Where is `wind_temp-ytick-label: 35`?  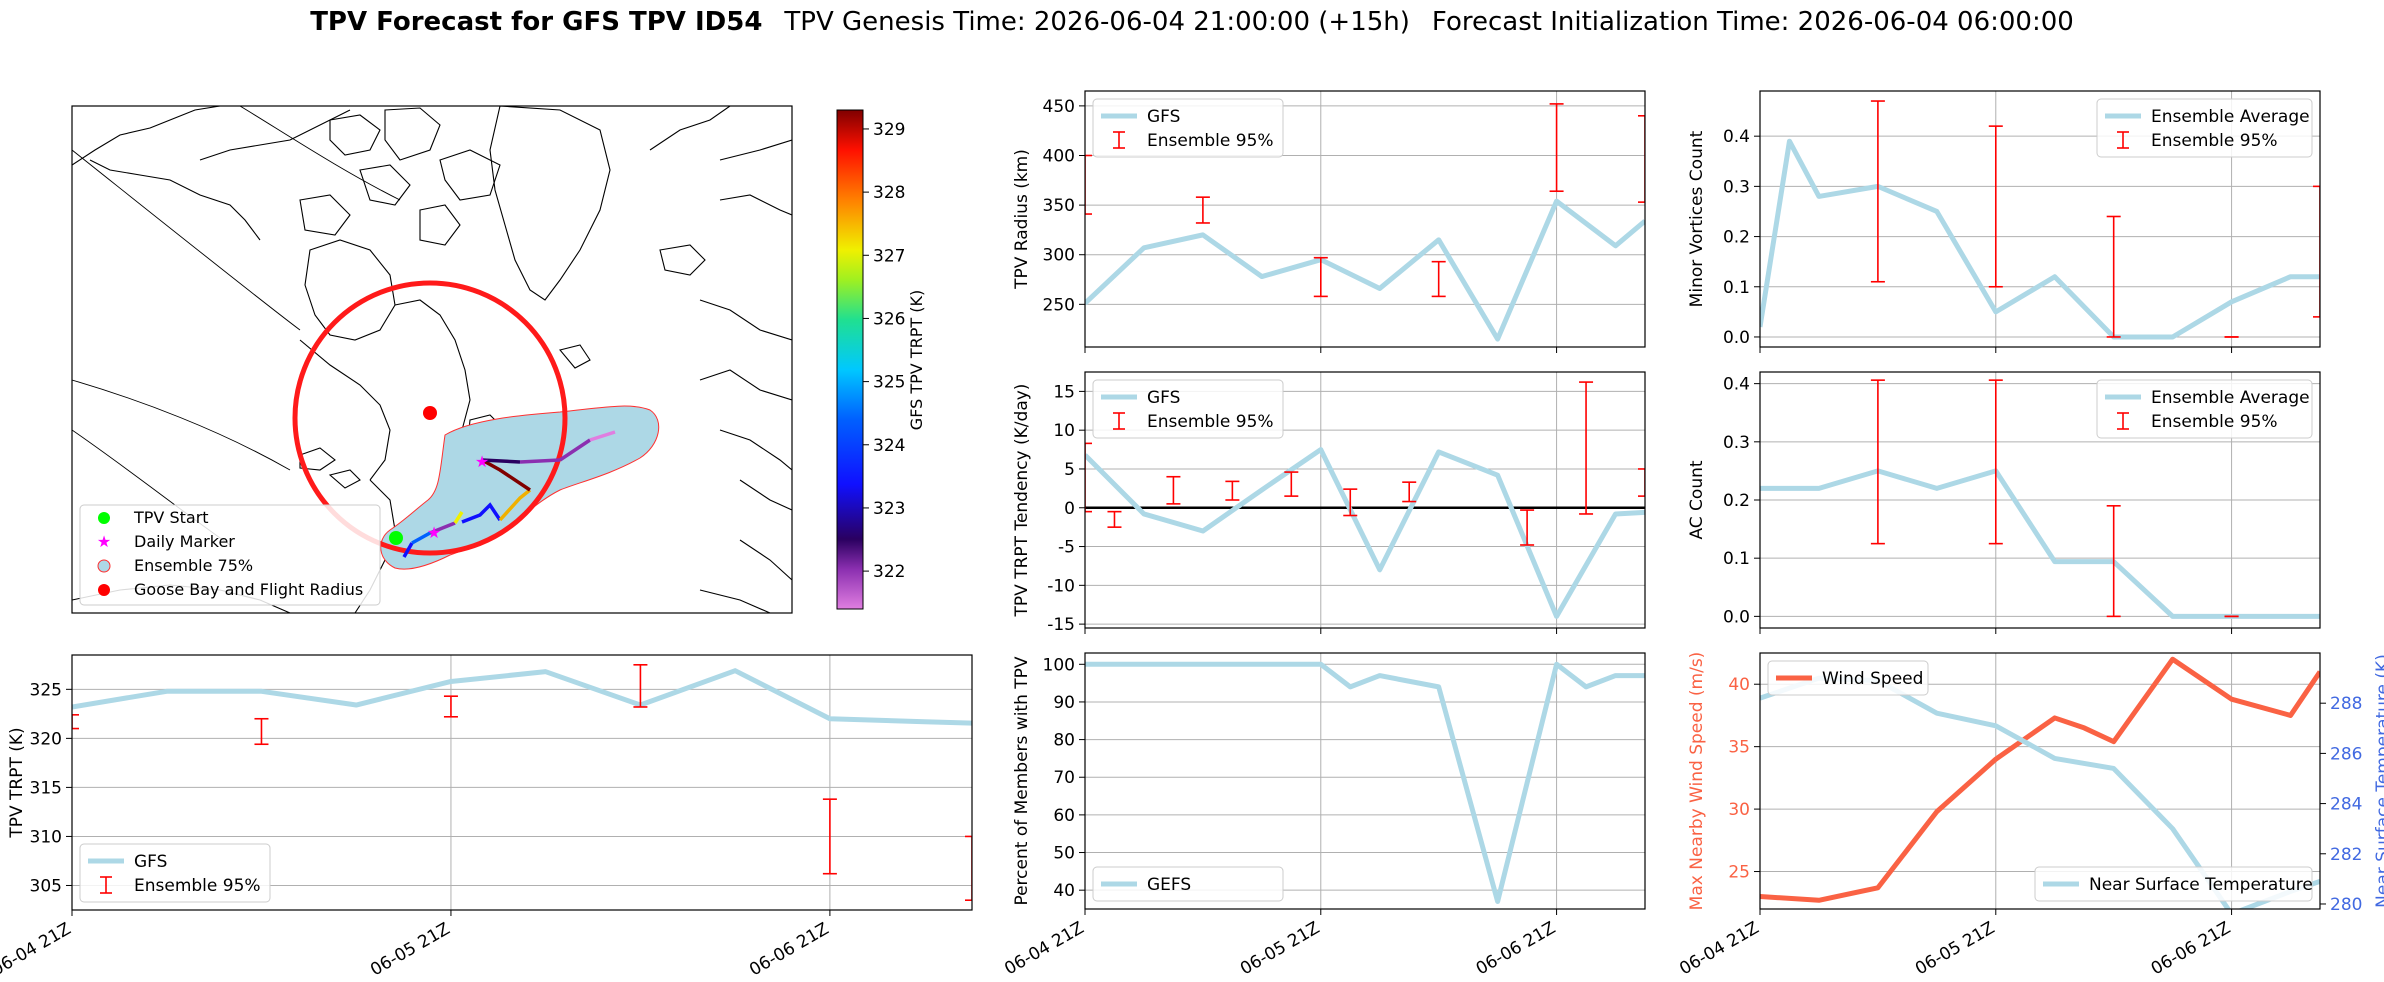 wind_temp-ytick-label: 35 is located at coordinates (1739, 748).